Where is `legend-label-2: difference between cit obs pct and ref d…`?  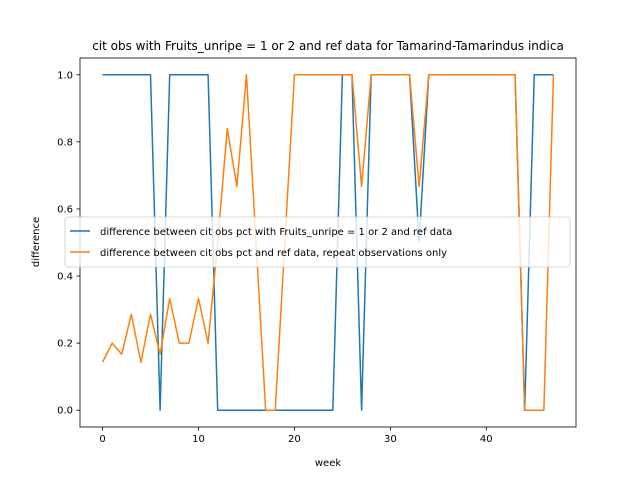
legend-label-2: difference between cit obs pct and ref d… is located at coordinates (273, 253).